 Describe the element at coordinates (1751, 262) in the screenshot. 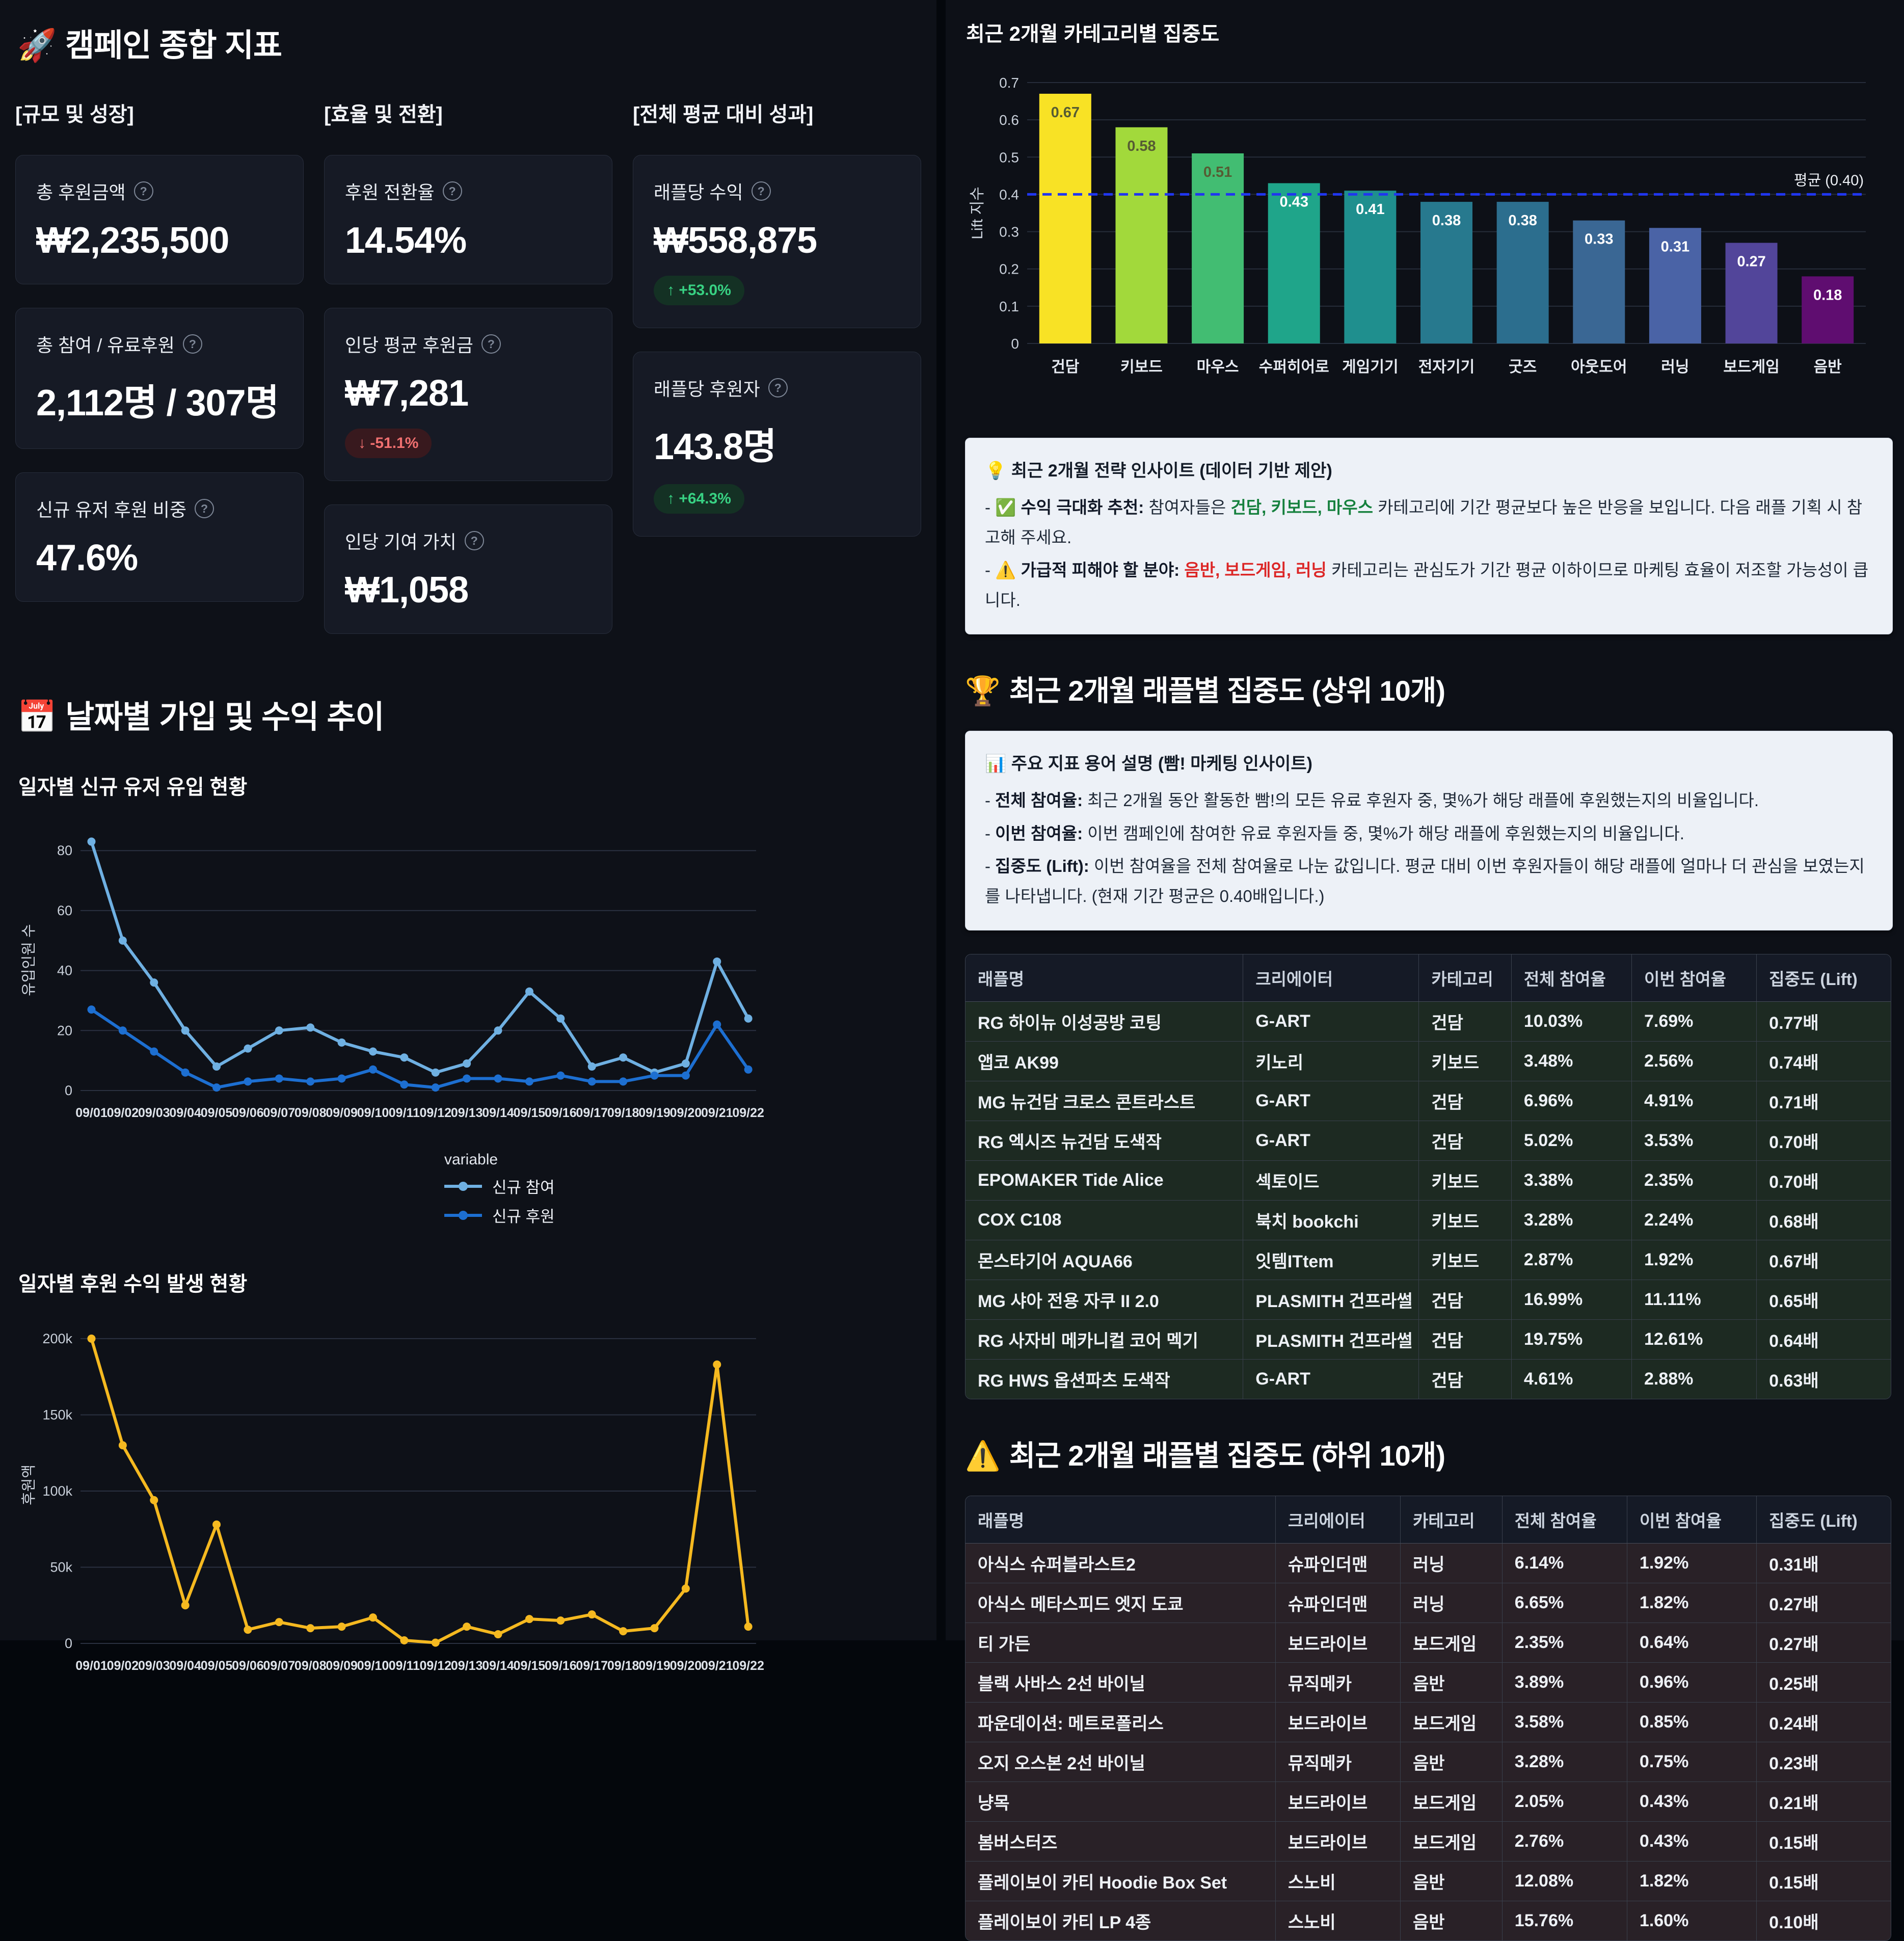

I see `svg-text: 0.27` at that location.